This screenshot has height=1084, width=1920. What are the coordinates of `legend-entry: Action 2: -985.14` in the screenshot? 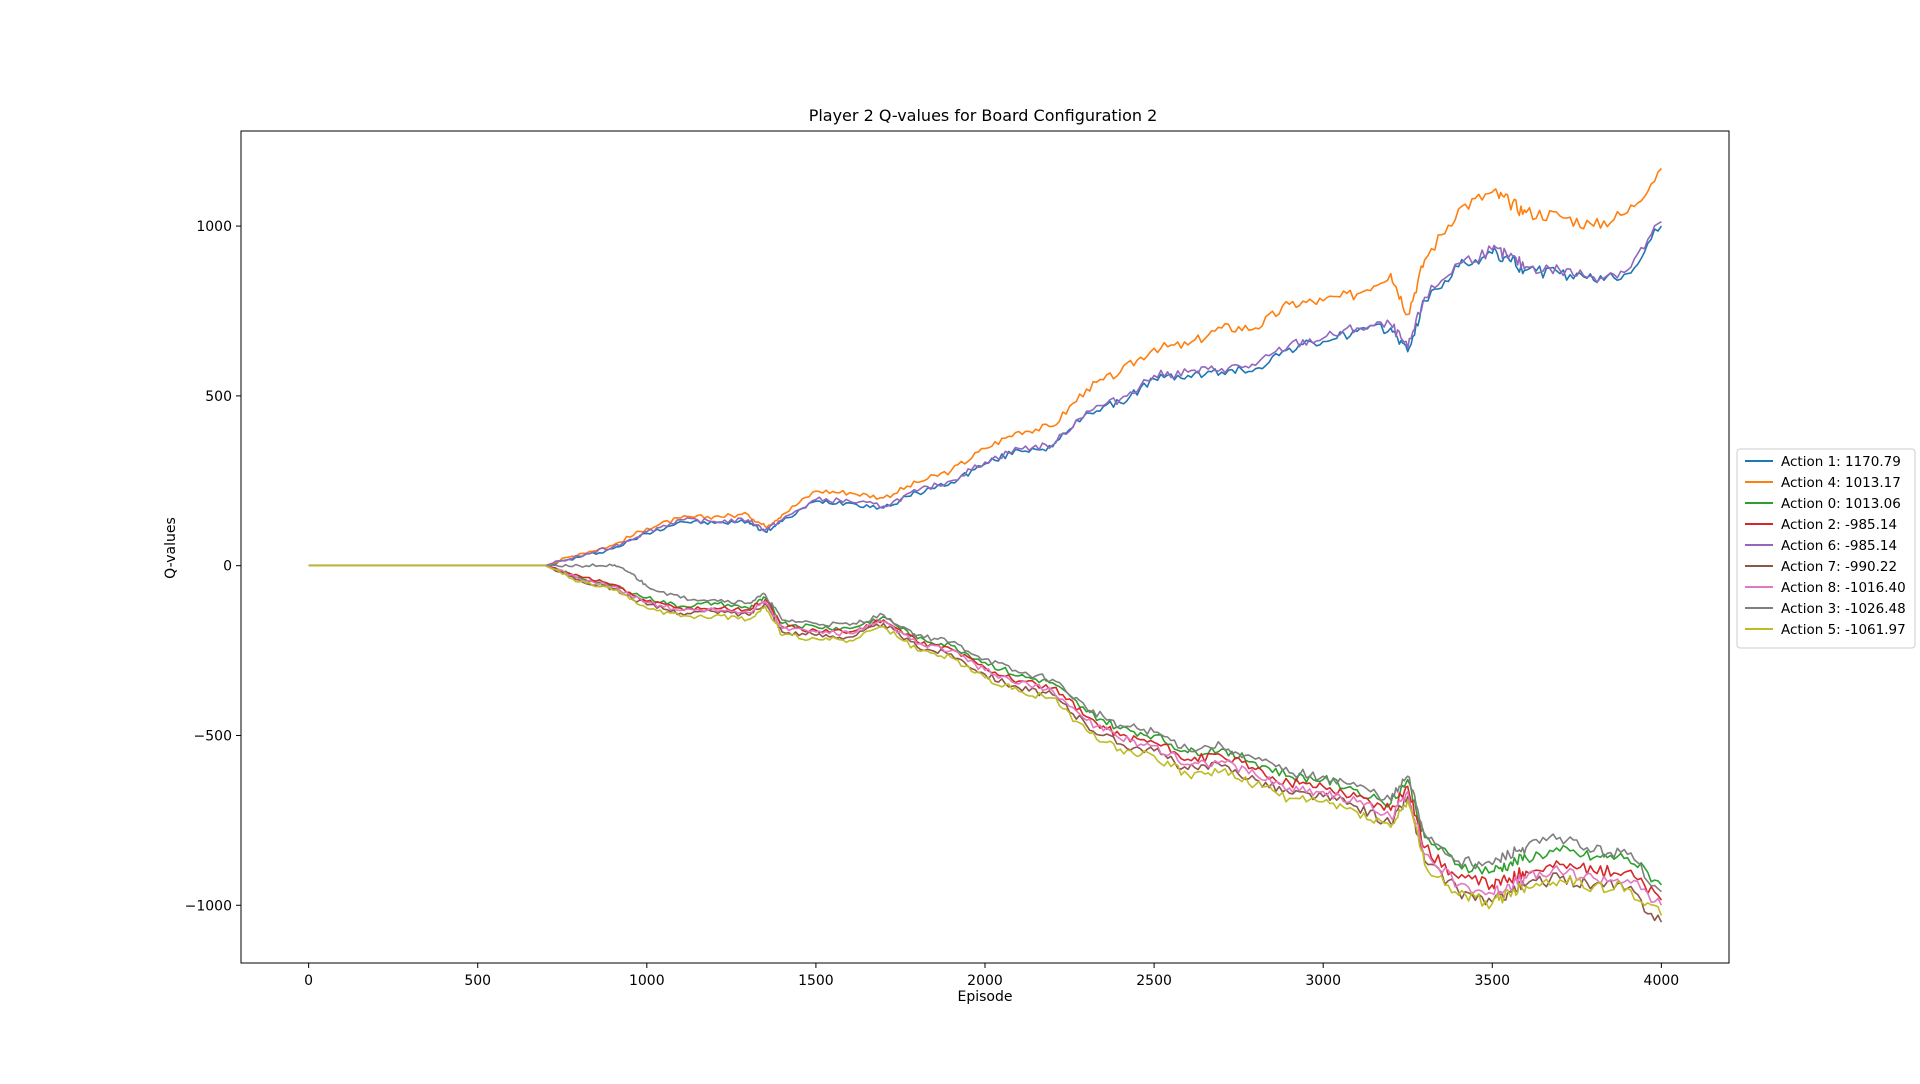 It's located at (1839, 525).